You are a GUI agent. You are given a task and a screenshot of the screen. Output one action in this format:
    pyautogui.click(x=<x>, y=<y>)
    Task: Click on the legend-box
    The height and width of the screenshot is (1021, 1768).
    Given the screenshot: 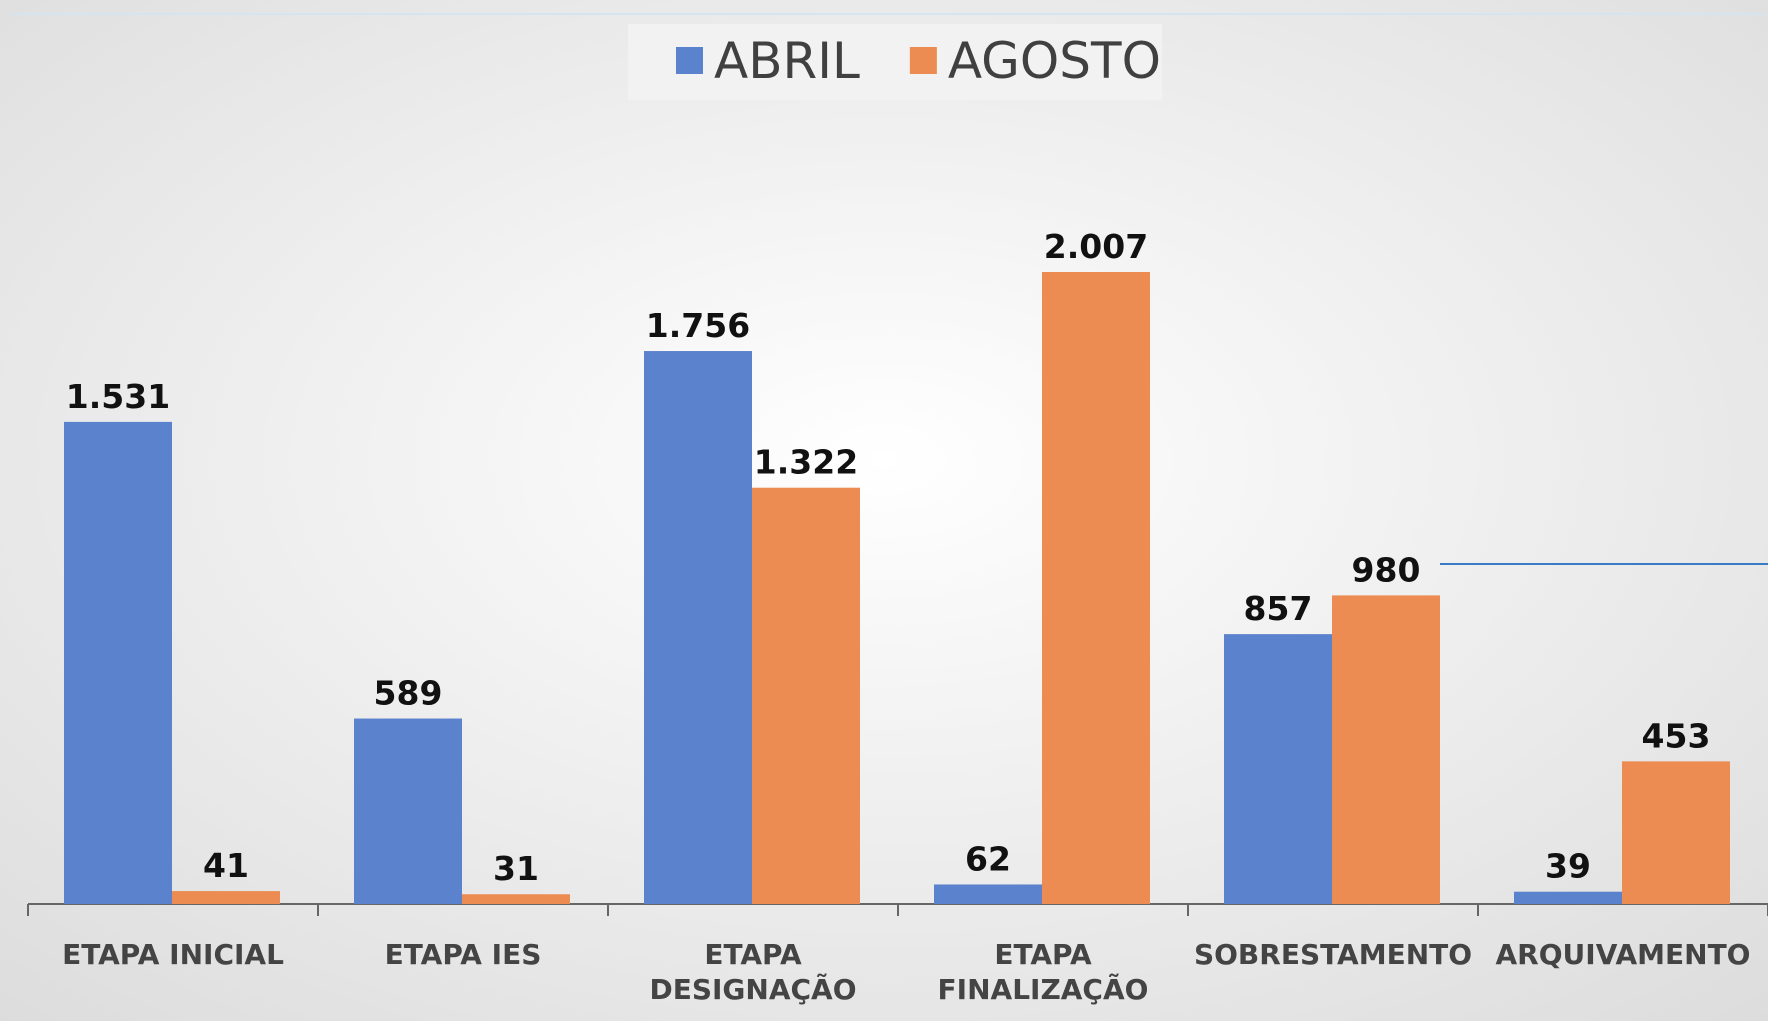 What is the action you would take?
    pyautogui.click(x=895, y=62)
    